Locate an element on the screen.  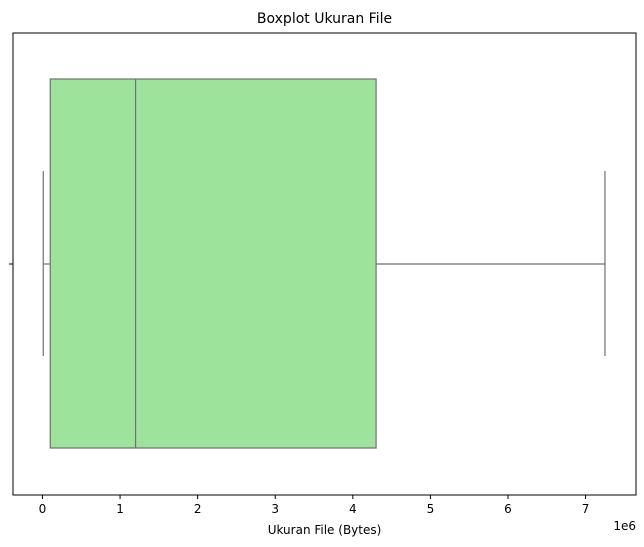
x-tick-label: 0 is located at coordinates (43, 509).